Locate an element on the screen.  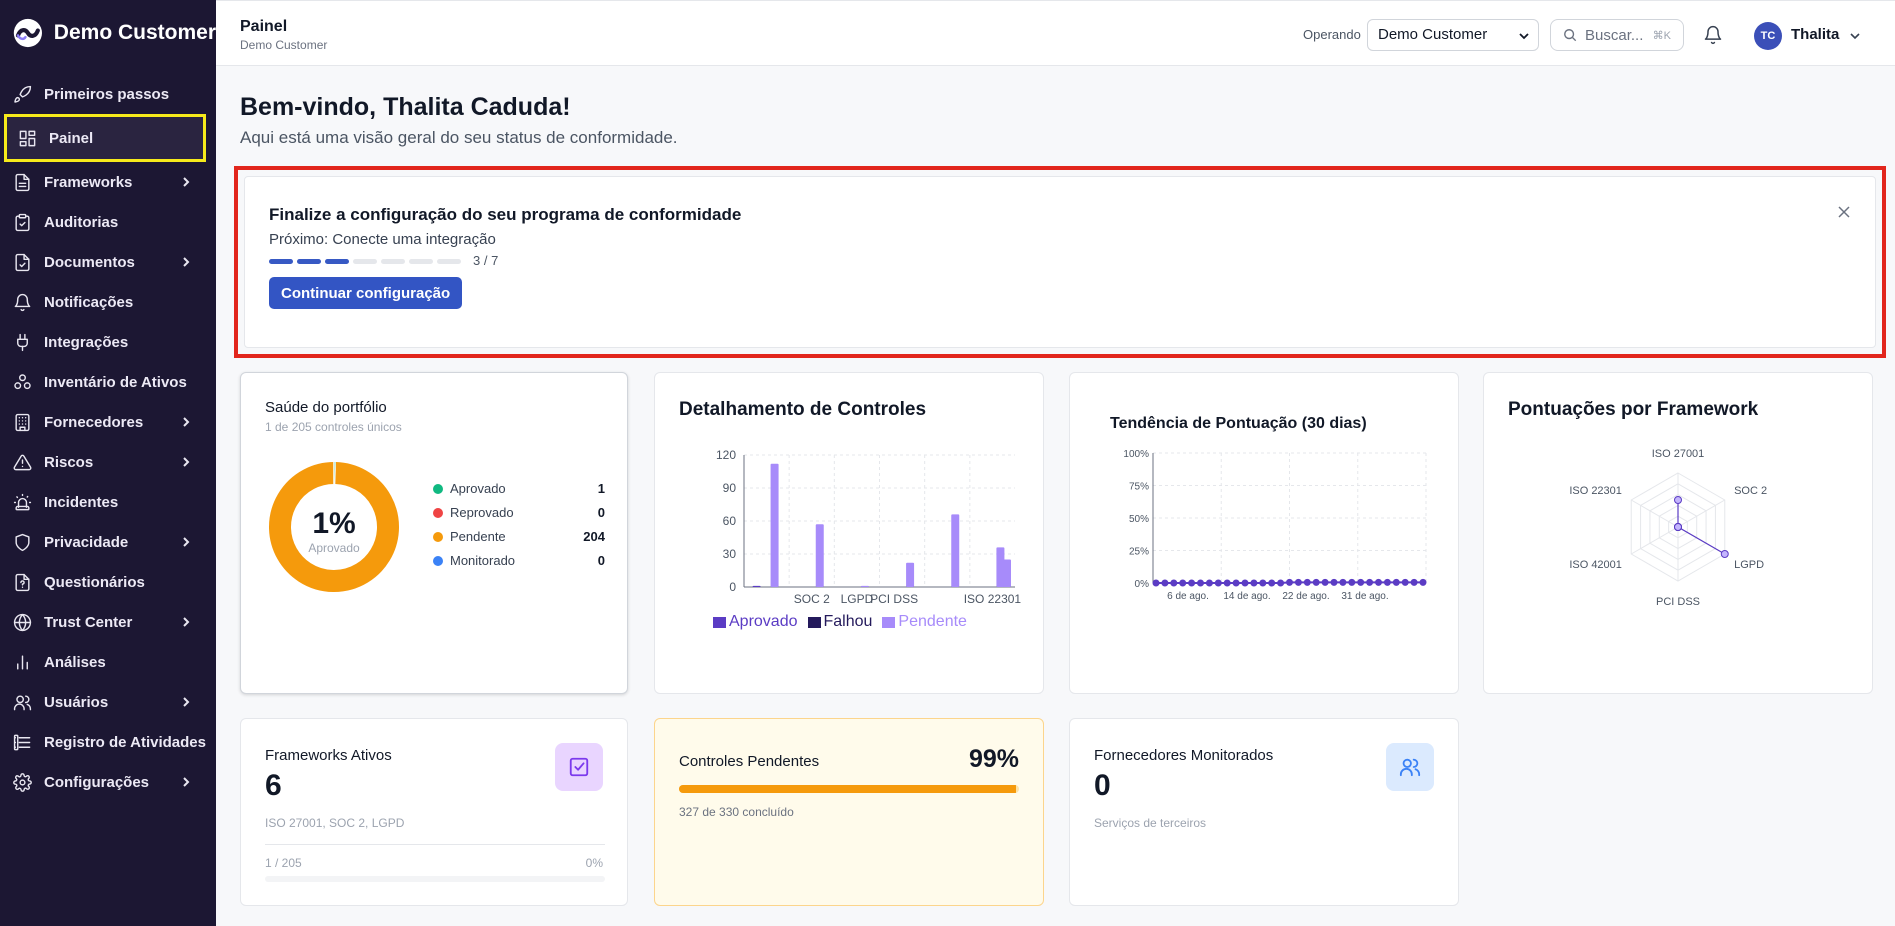
sidebar-item-riscos: Riscos is located at coordinates (108, 462).